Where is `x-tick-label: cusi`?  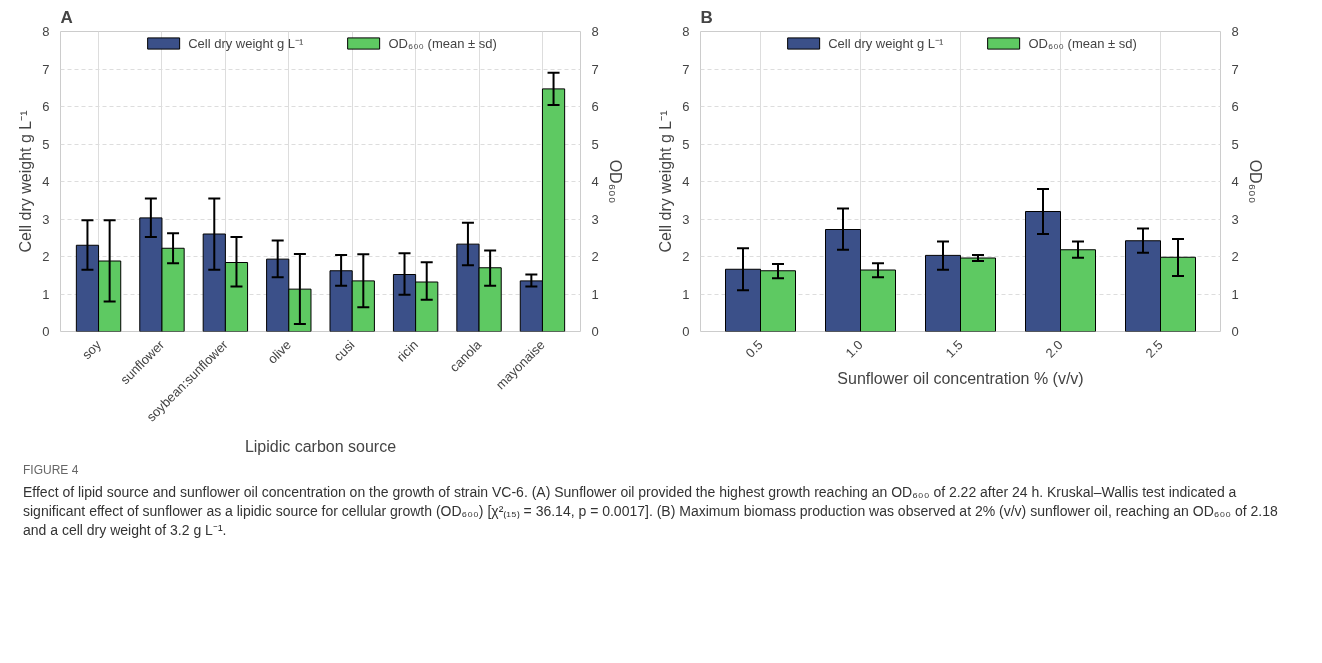 x-tick-label: cusi is located at coordinates (344, 351).